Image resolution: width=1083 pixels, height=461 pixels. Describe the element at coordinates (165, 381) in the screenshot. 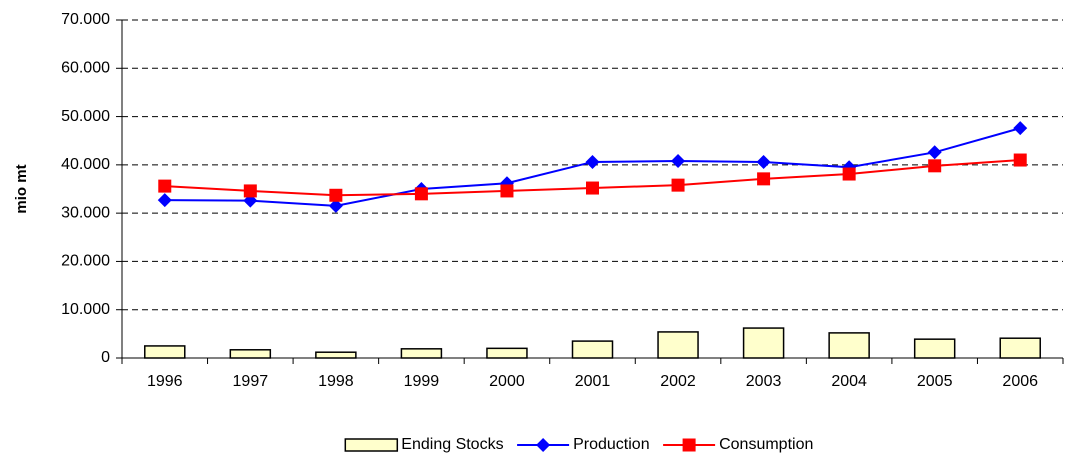

I see `x-tick-label: 1996` at that location.